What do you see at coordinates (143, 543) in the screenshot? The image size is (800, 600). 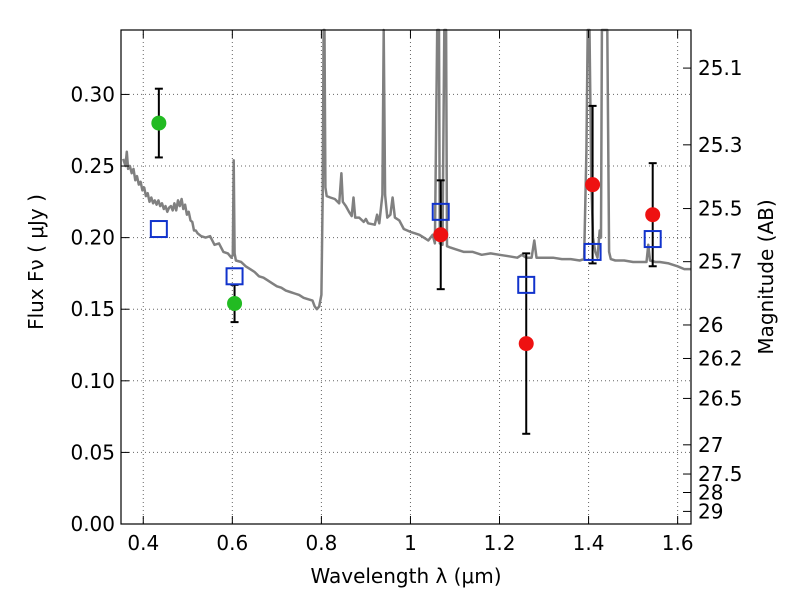 I see `x-tick-label: 0.4` at bounding box center [143, 543].